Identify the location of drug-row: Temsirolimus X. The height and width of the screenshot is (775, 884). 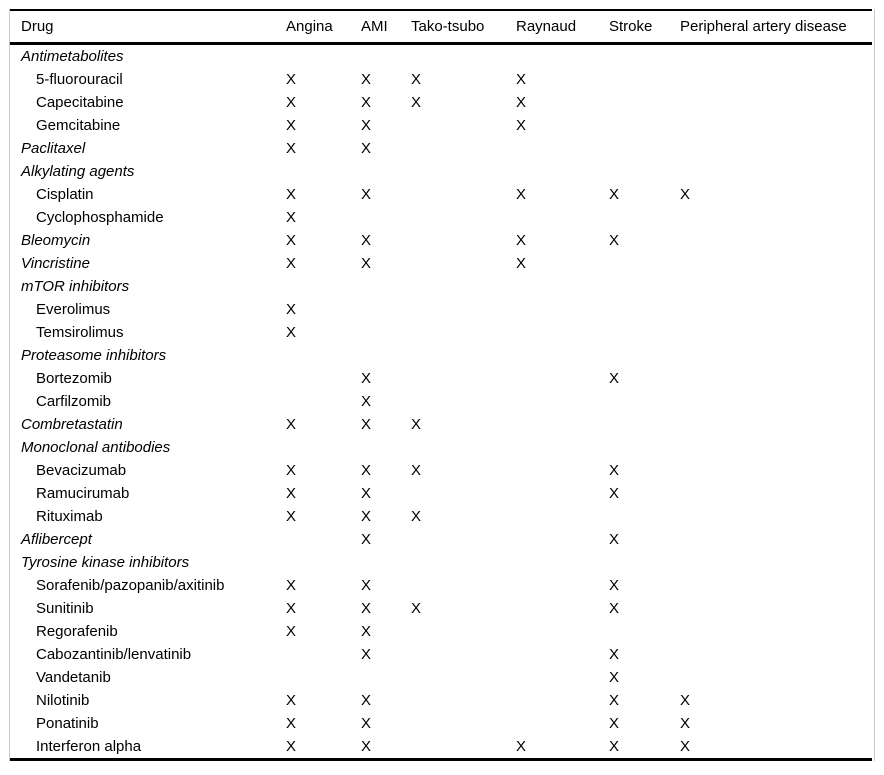
(441, 332).